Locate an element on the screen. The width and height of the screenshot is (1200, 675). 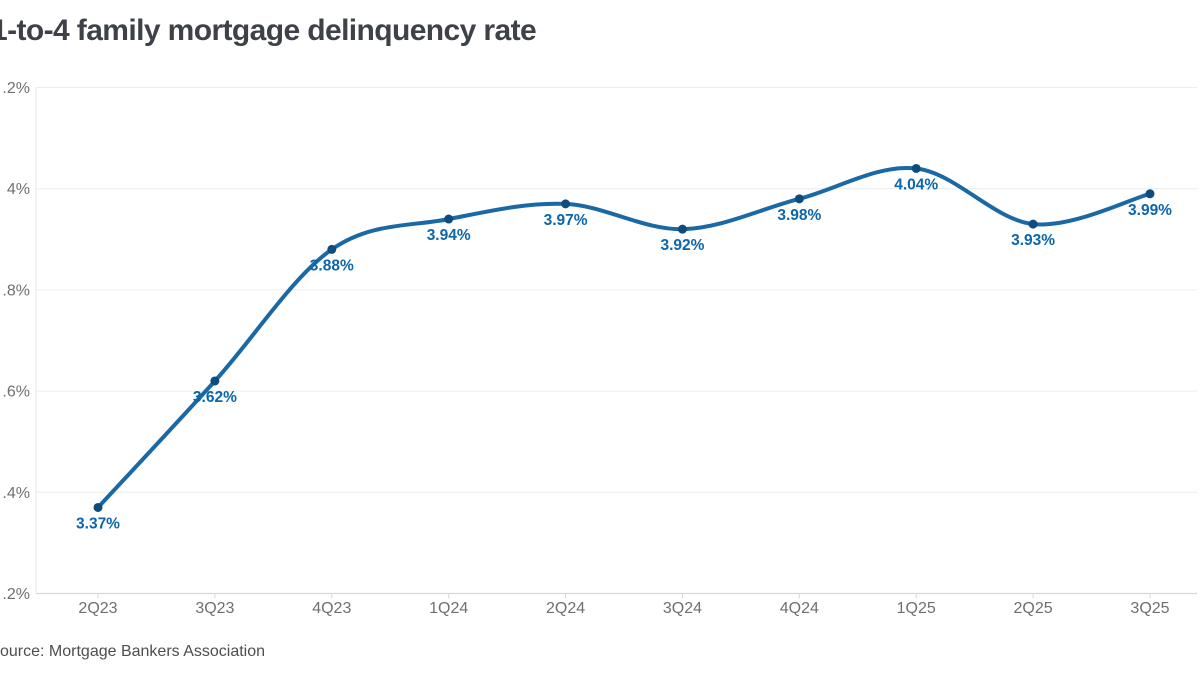
data-point-label: 3.37% is located at coordinates (98, 523).